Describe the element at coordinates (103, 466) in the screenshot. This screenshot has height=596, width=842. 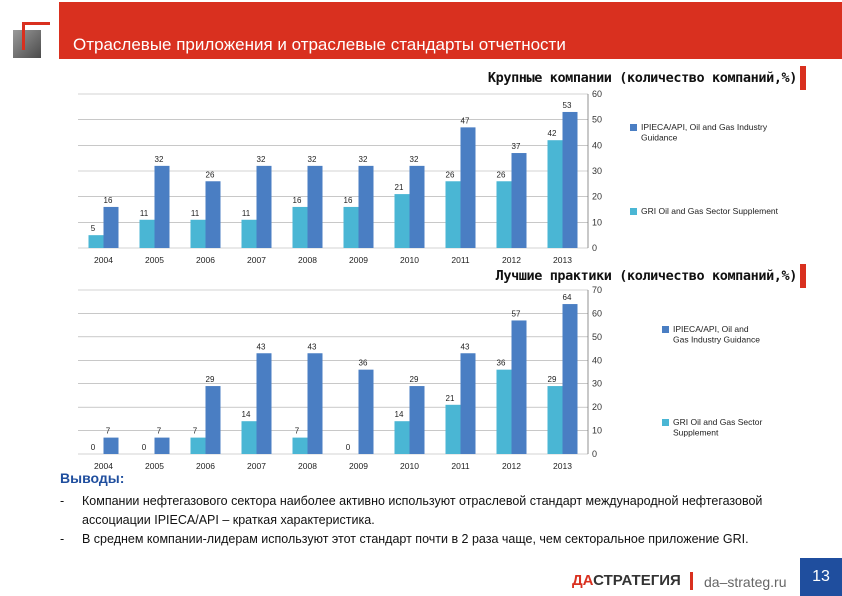
I see `x-tick-label: 2004` at that location.